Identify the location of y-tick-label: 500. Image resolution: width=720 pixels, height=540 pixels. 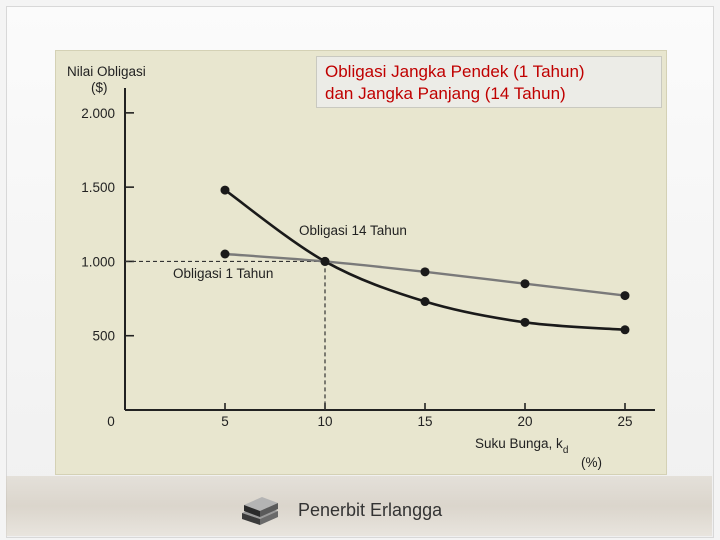
(103, 336).